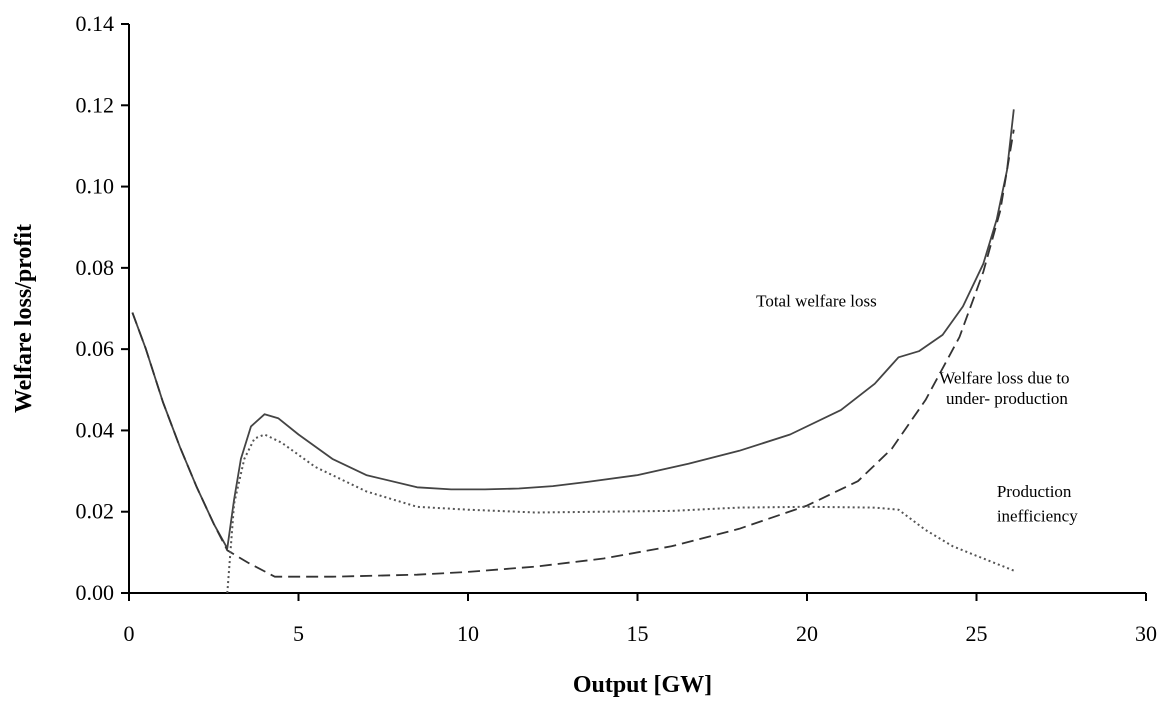  What do you see at coordinates (1037, 515) in the screenshot?
I see `series-annotation: inefficiency` at bounding box center [1037, 515].